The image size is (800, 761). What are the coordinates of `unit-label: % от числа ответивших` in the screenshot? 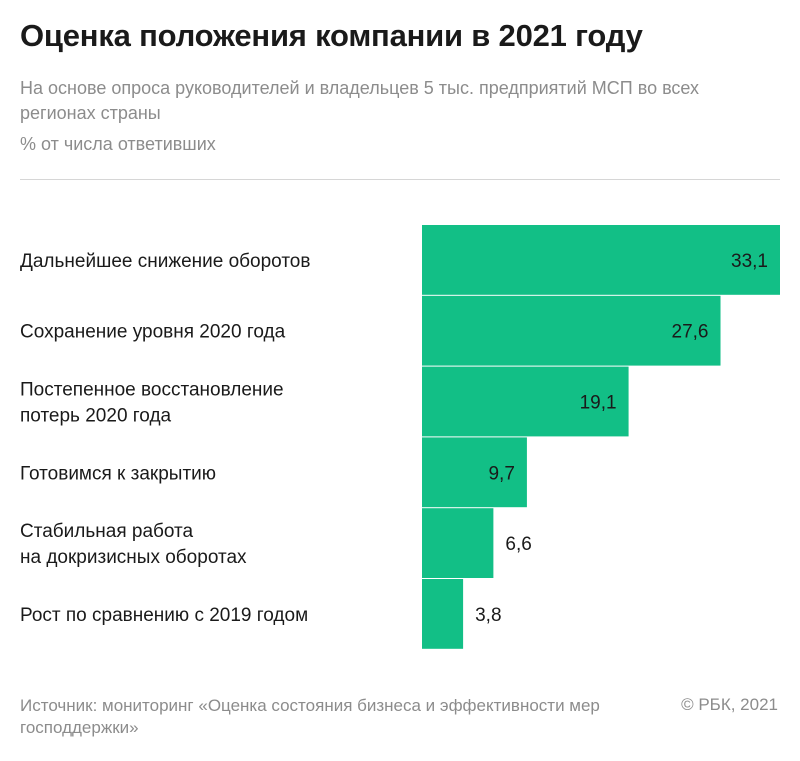 It's located at (118, 144).